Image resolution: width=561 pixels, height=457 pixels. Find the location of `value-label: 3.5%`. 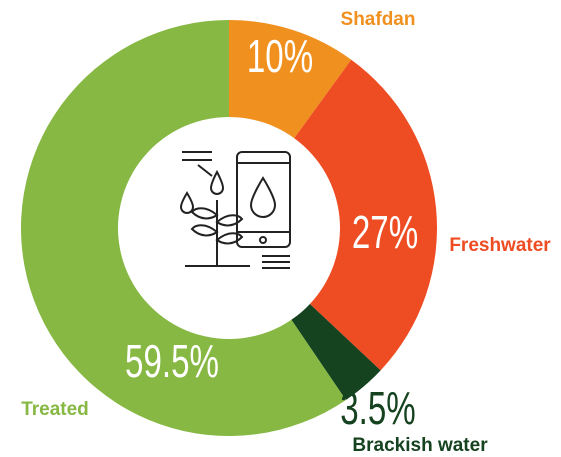

value-label: 3.5% is located at coordinates (377, 409).